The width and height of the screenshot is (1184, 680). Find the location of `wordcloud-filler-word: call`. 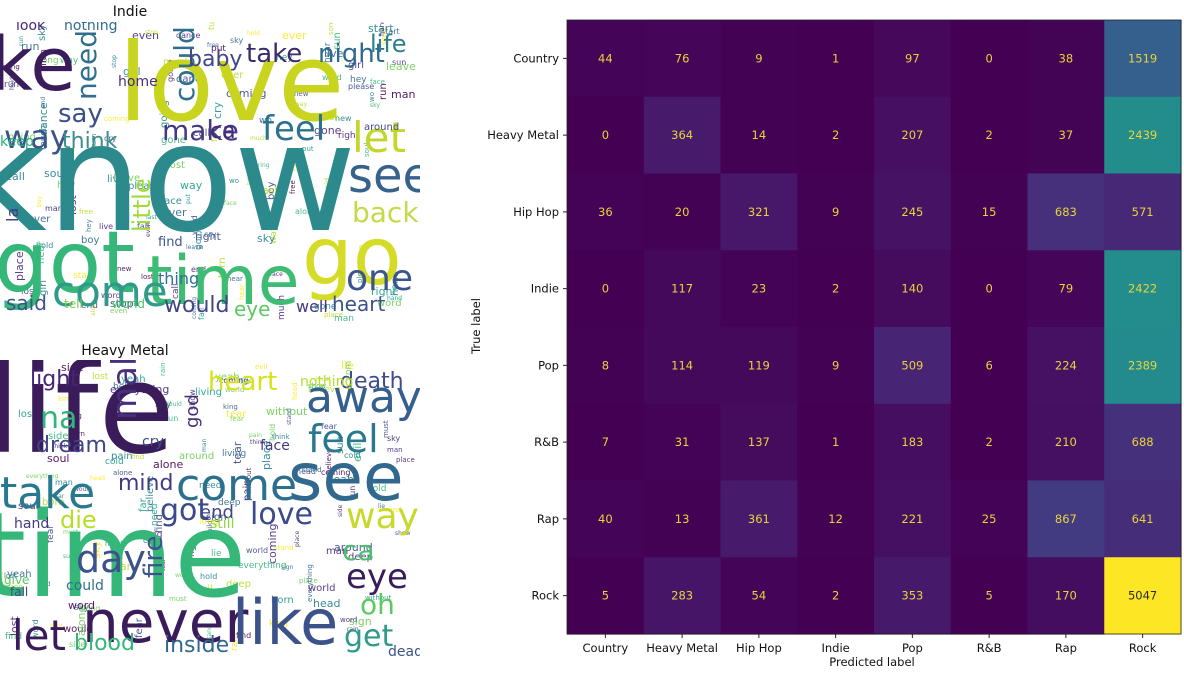

wordcloud-filler-word: call is located at coordinates (201, 133).